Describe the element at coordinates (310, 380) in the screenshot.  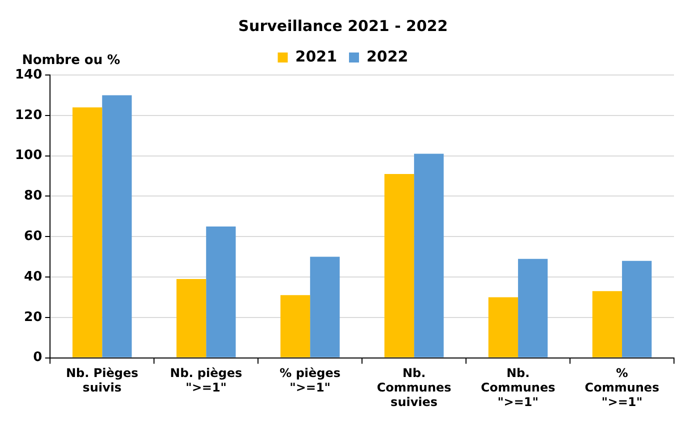
I see `x-tick-label: % pièges ">=1"` at that location.